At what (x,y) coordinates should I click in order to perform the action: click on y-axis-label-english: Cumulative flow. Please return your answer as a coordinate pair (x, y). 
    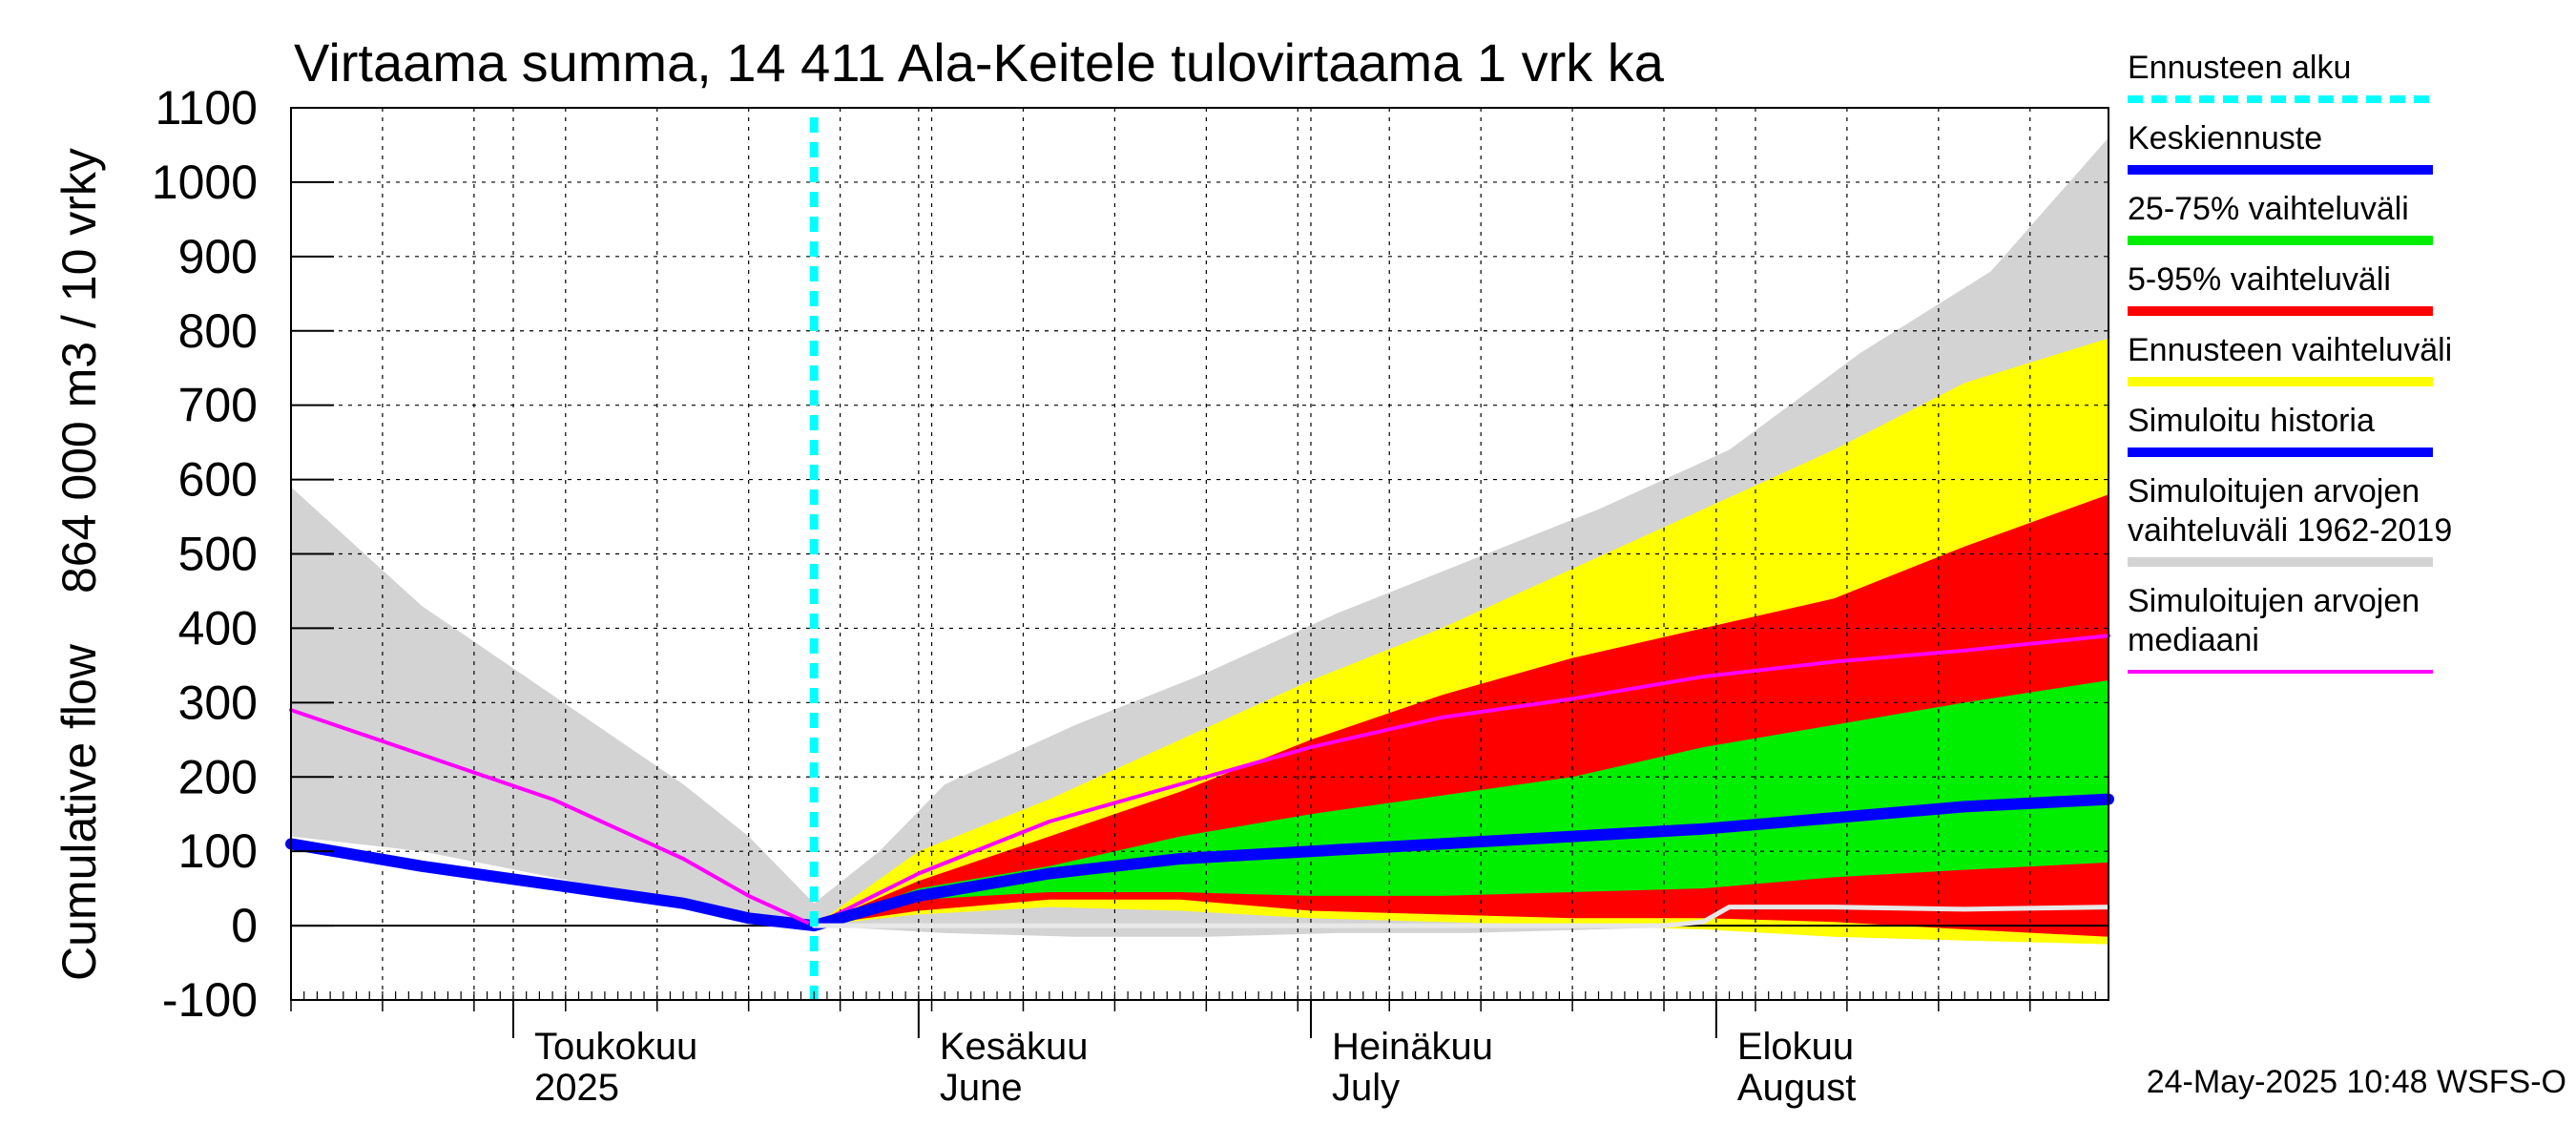
    Looking at the image, I should click on (79, 812).